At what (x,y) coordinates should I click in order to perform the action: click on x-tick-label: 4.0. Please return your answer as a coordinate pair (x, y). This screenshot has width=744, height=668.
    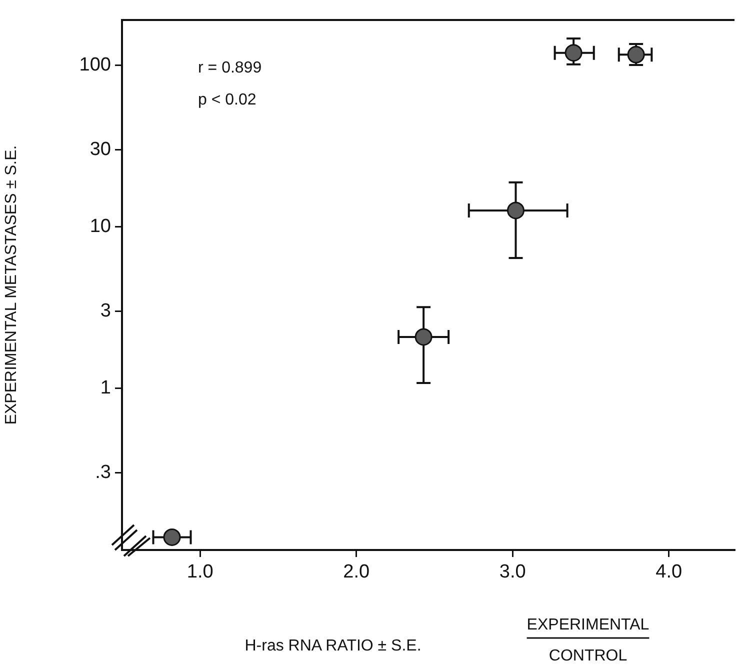
    Looking at the image, I should click on (669, 572).